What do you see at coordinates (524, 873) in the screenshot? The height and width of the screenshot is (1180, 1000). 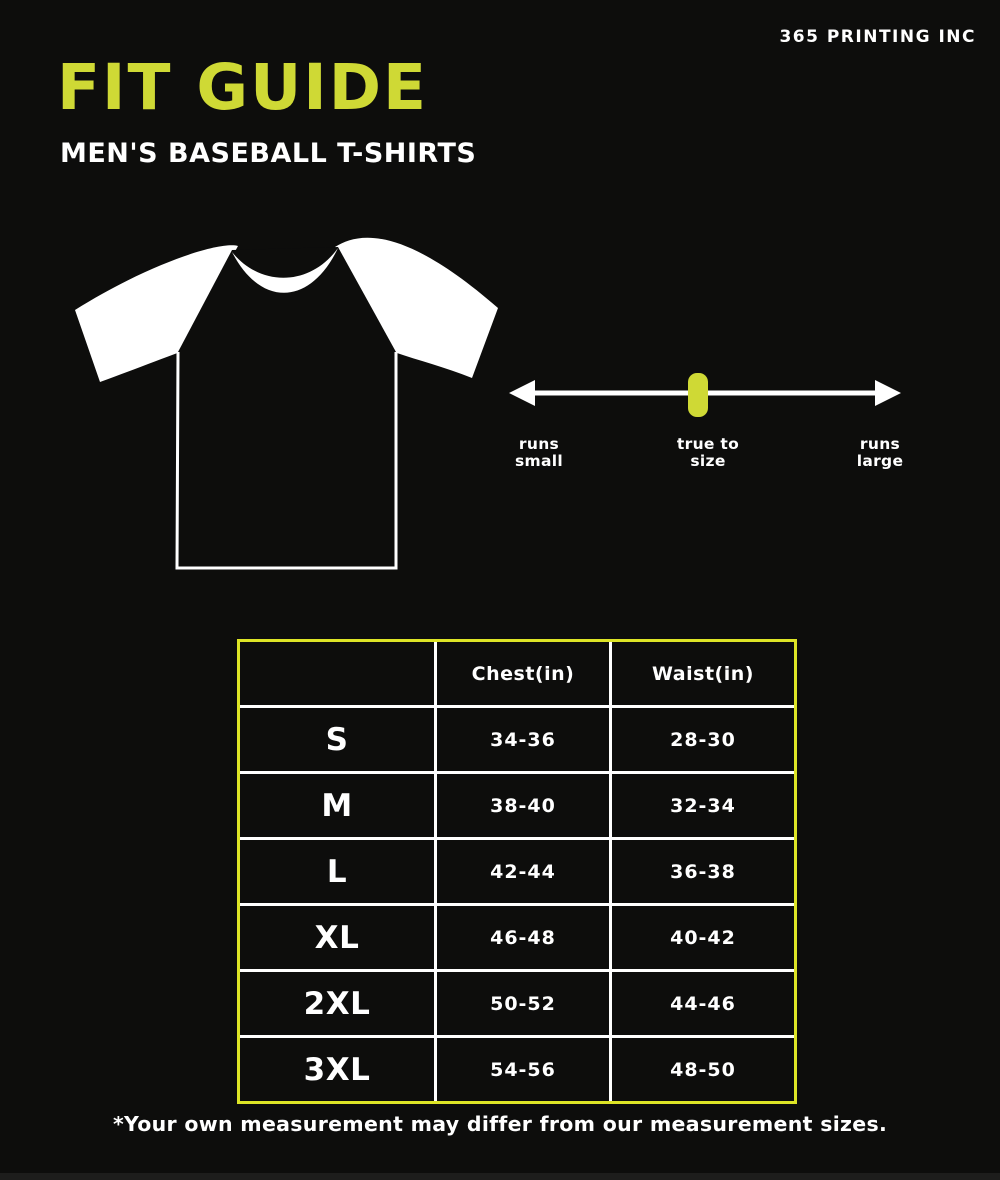 I see `chest-value: 42-44` at bounding box center [524, 873].